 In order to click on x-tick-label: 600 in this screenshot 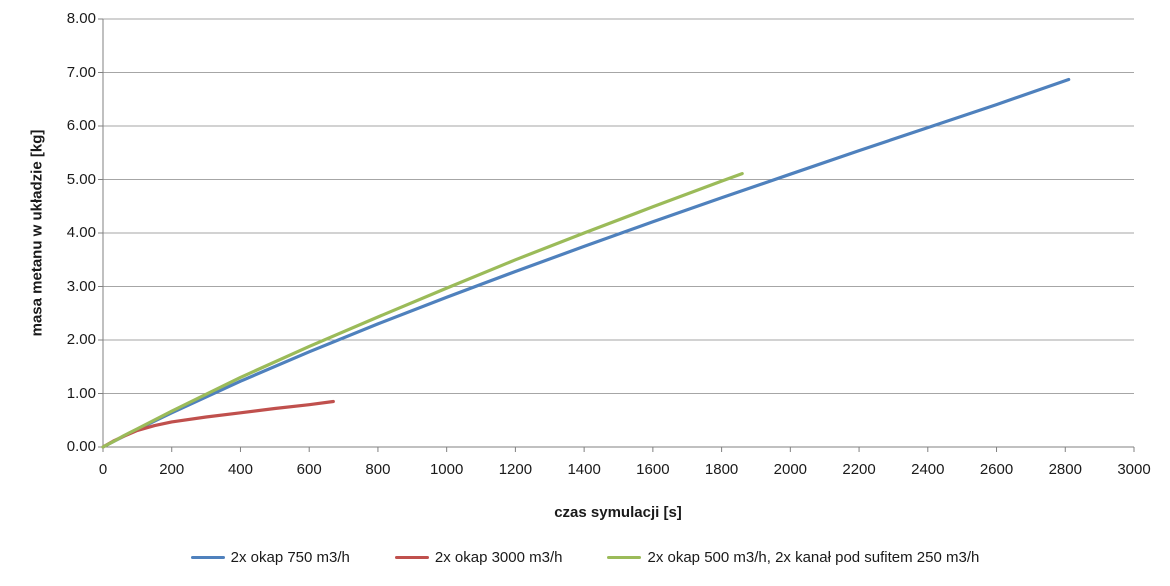, I will do `click(309, 469)`.